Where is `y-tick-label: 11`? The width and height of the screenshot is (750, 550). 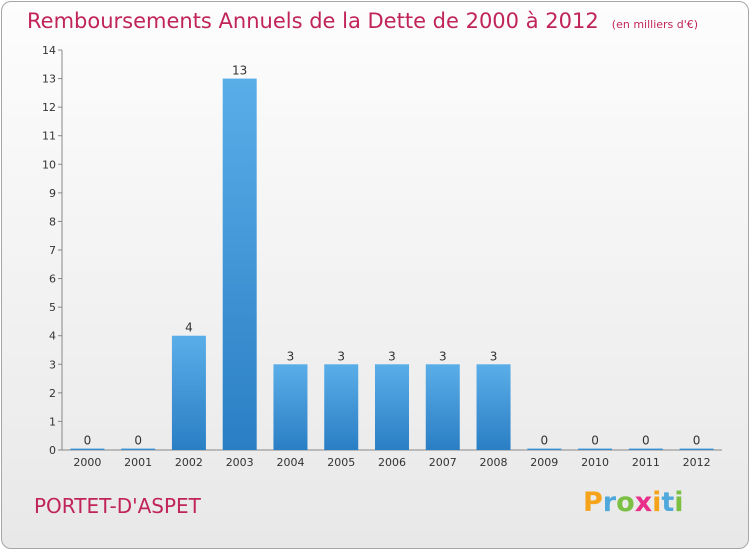
y-tick-label: 11 is located at coordinates (49, 136).